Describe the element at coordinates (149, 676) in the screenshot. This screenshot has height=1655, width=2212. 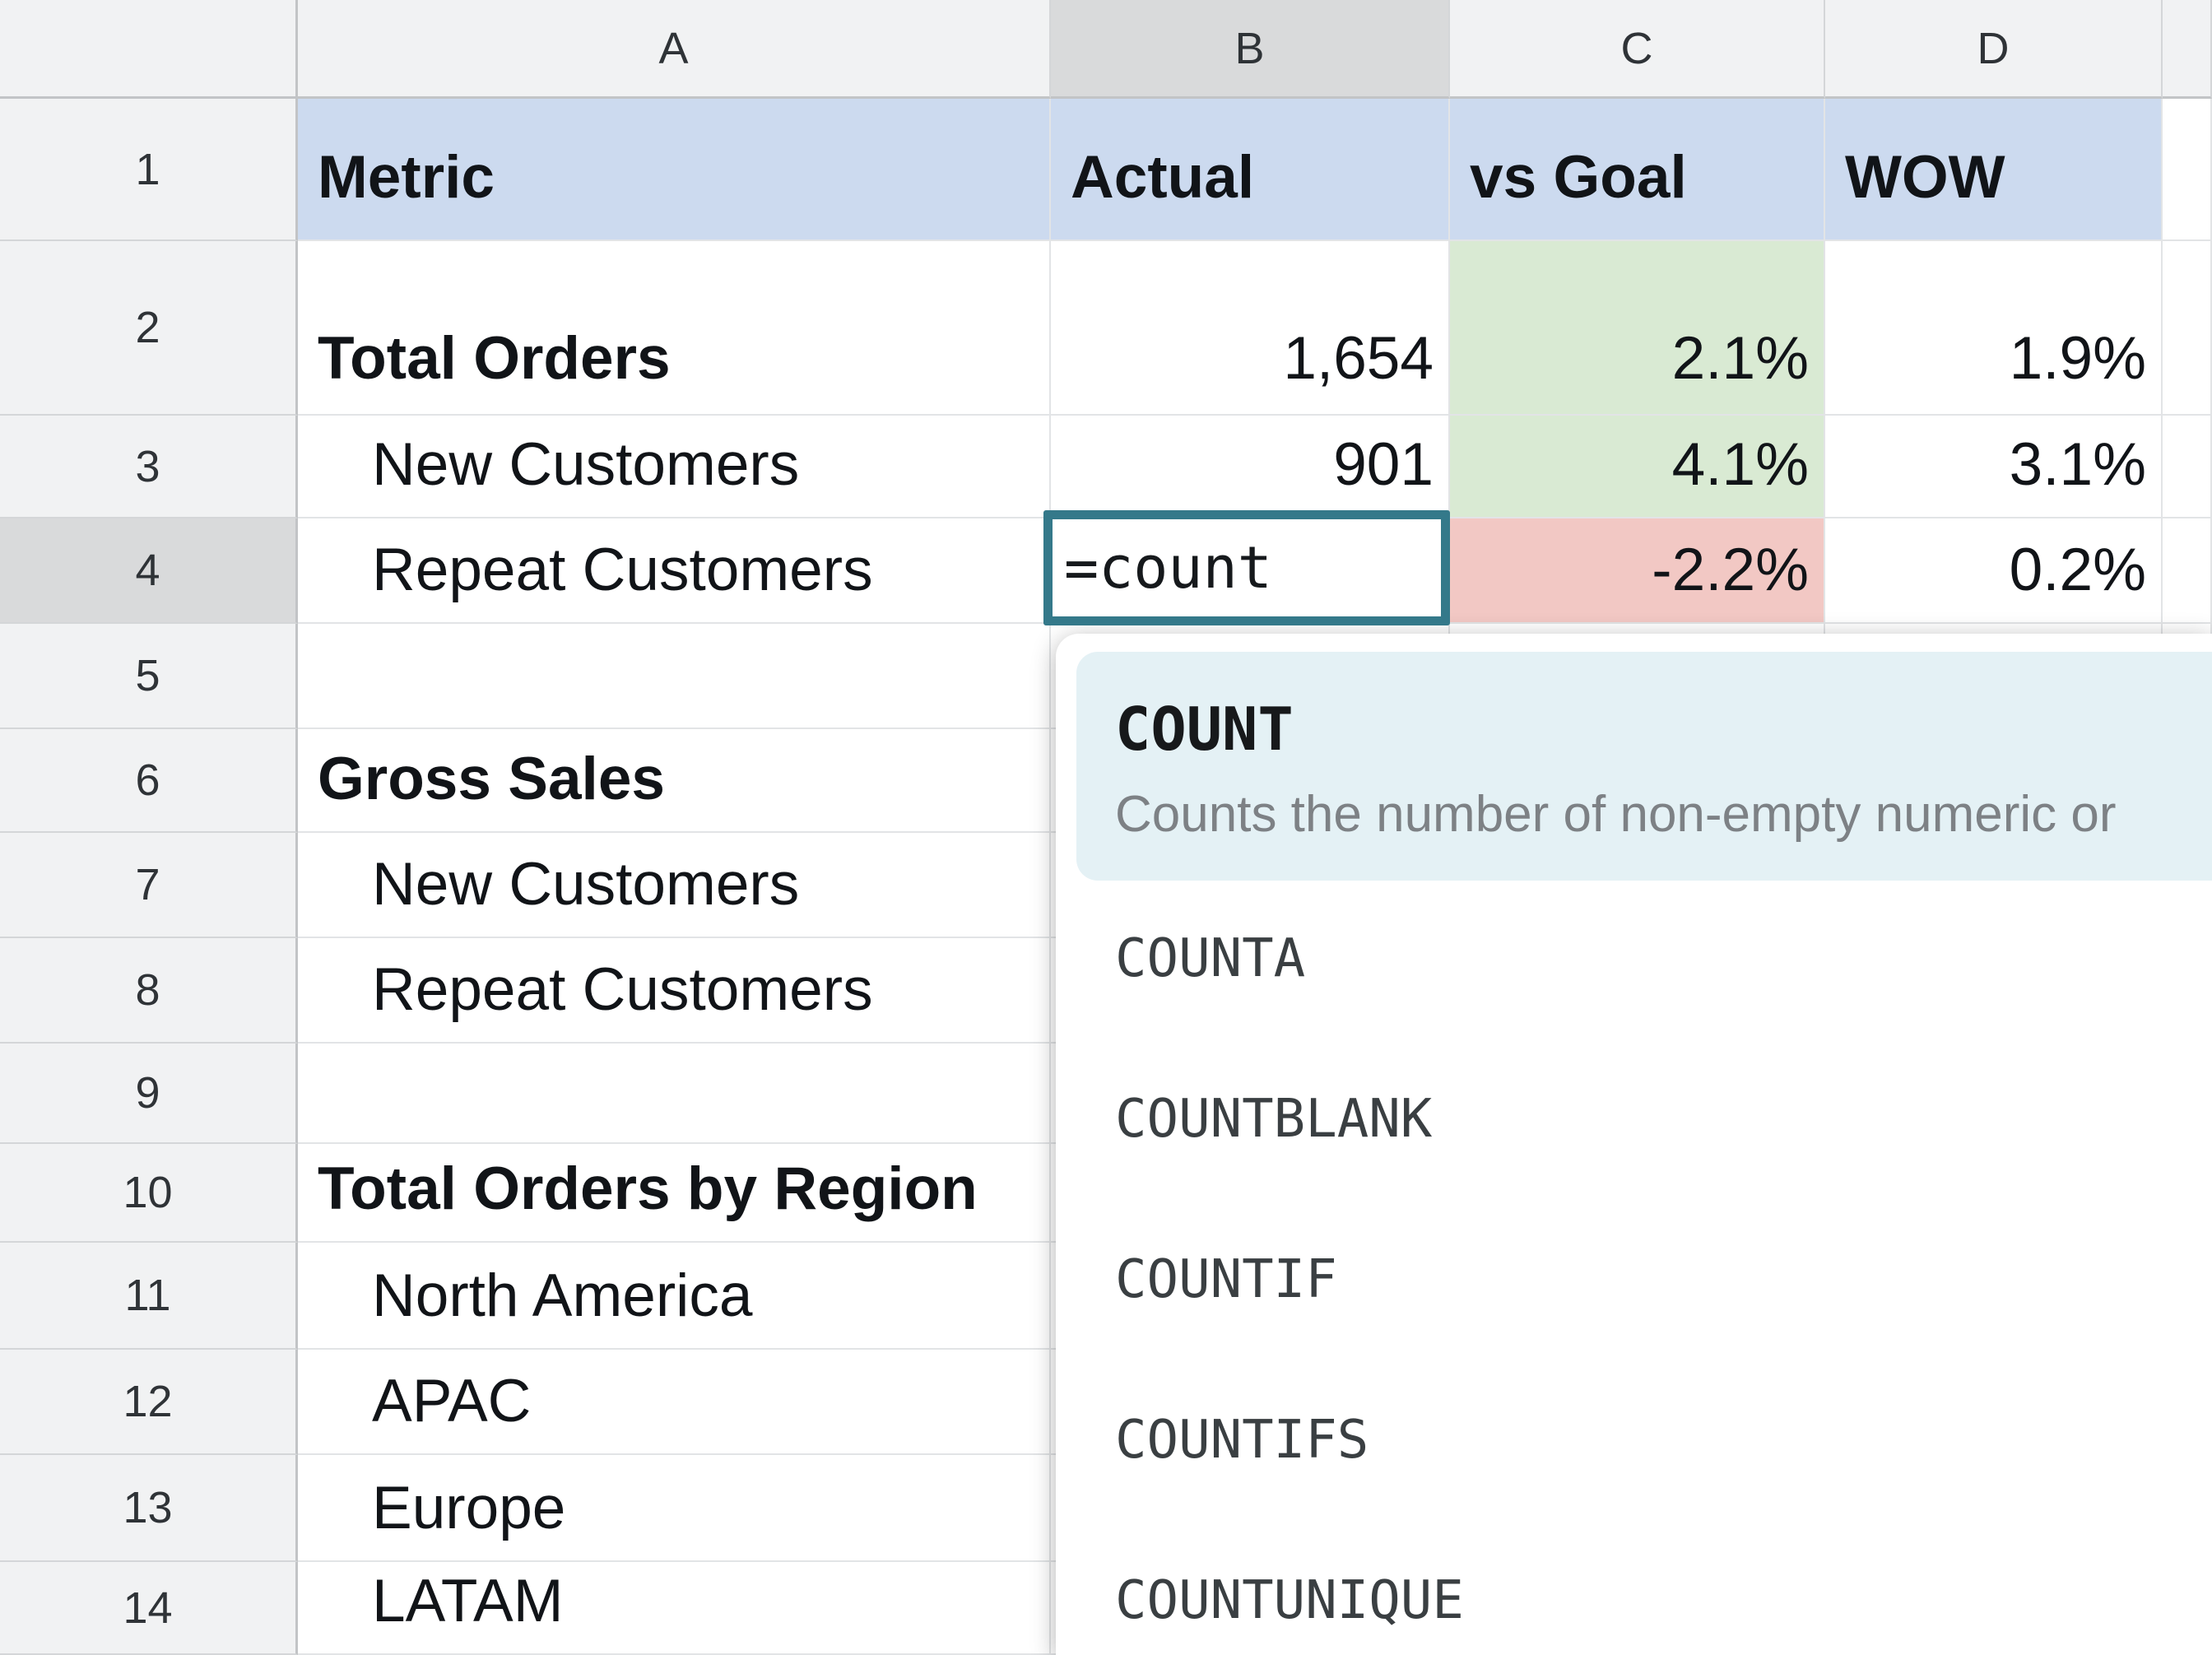
I see `row-header-5: 5` at that location.